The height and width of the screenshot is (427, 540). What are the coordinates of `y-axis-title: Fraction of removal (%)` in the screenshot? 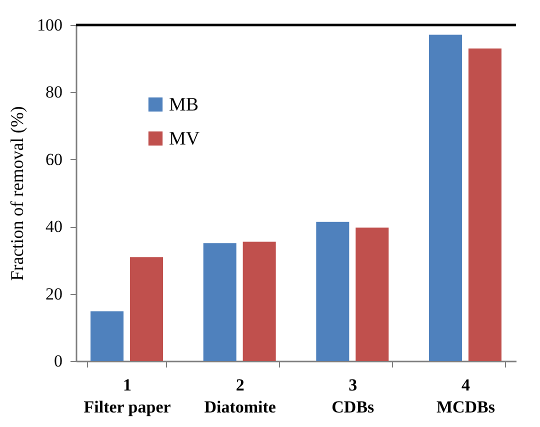 It's located at (17, 193).